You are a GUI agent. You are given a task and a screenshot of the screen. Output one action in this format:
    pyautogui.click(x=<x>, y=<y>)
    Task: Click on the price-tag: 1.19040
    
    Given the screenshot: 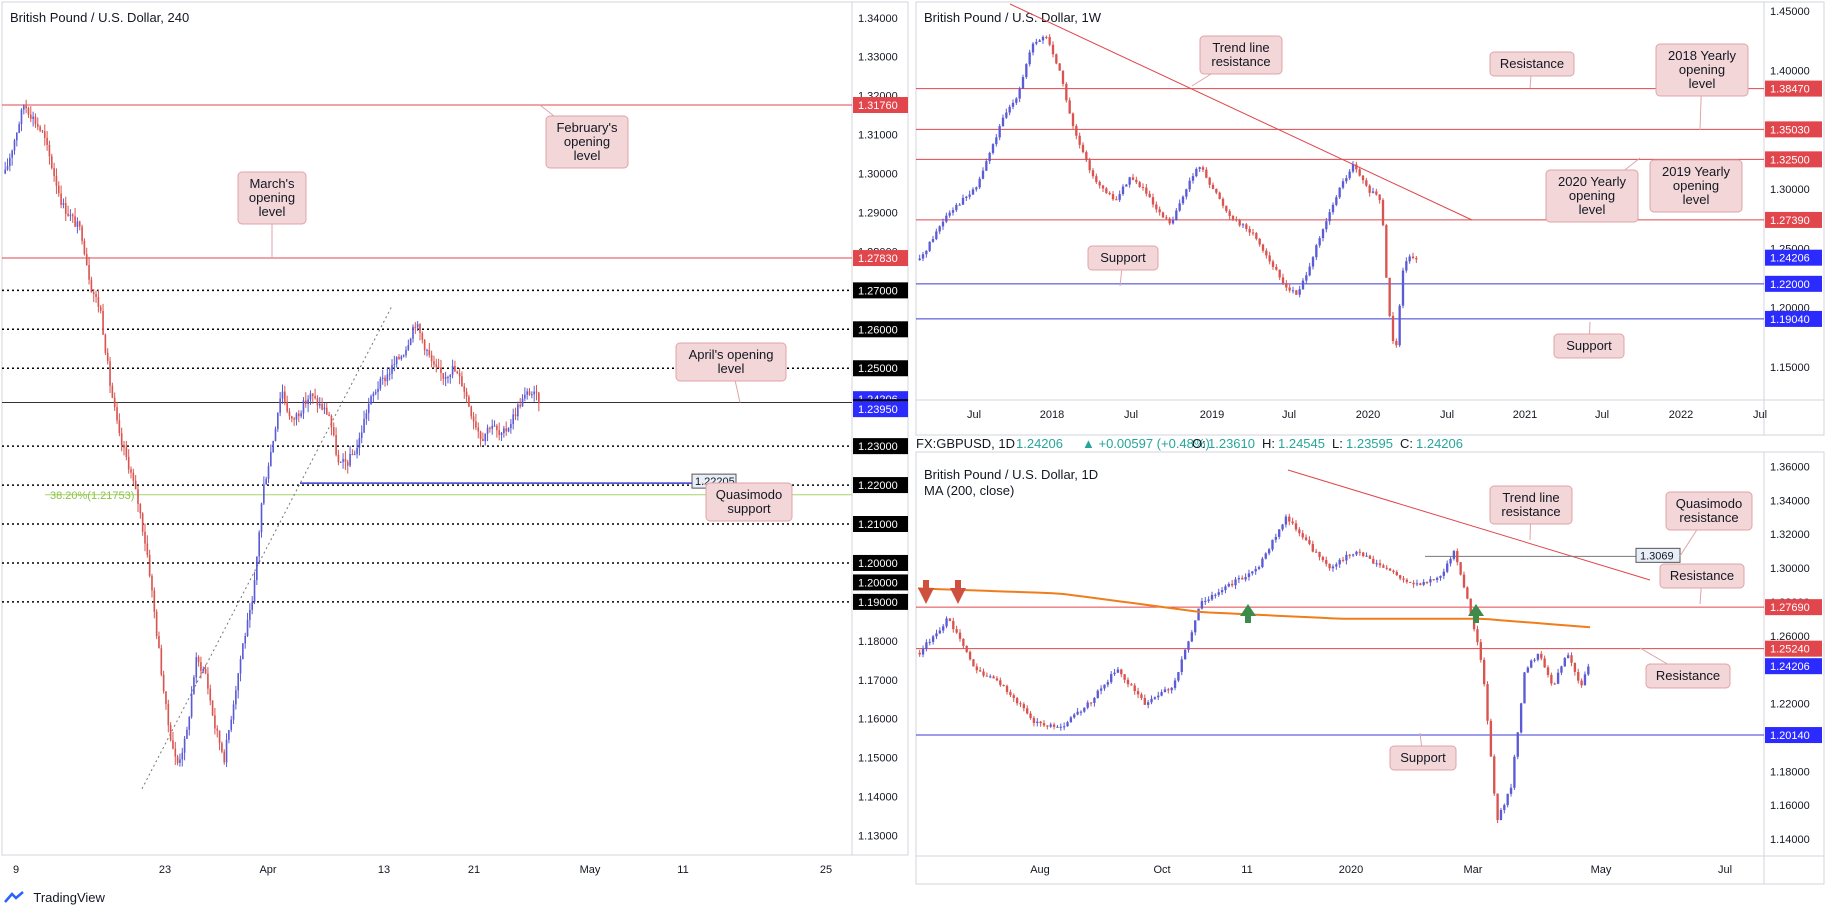 What is the action you would take?
    pyautogui.click(x=1793, y=318)
    